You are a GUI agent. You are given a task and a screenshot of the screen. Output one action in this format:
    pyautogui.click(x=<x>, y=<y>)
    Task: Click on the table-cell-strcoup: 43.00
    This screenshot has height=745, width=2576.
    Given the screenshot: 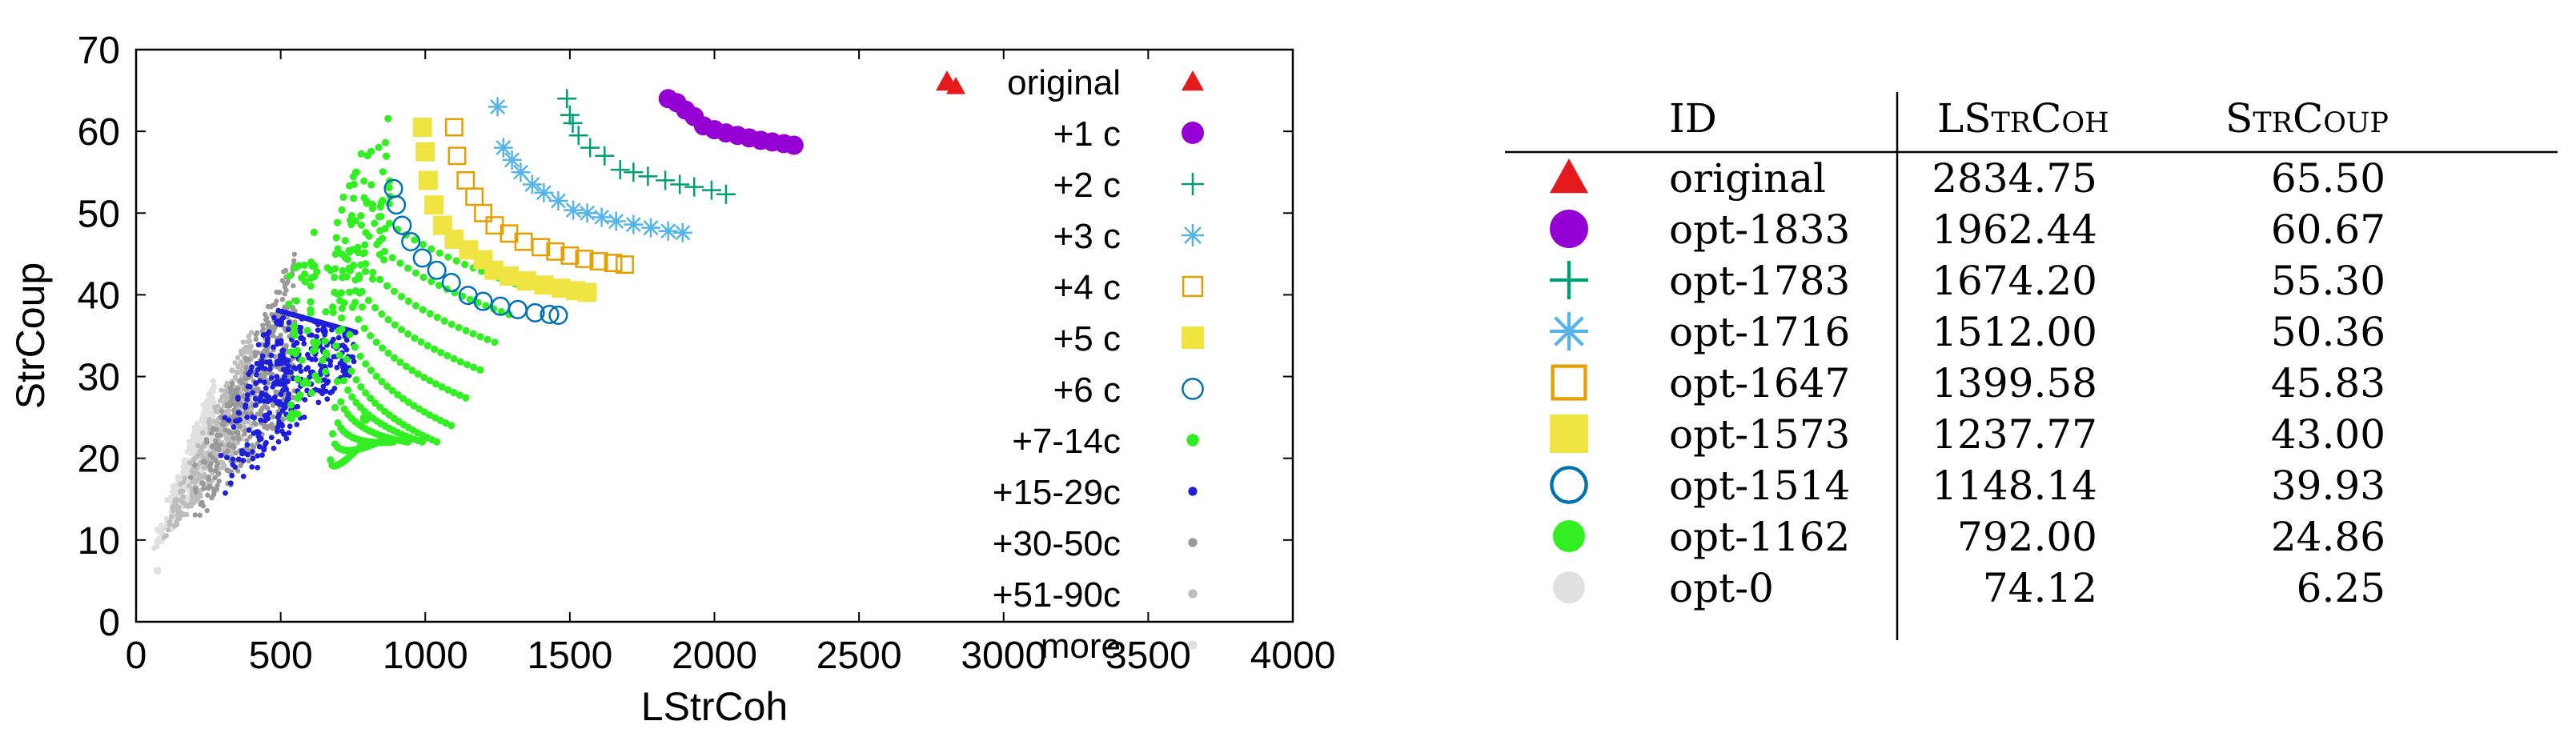 What is the action you would take?
    pyautogui.click(x=2328, y=434)
    